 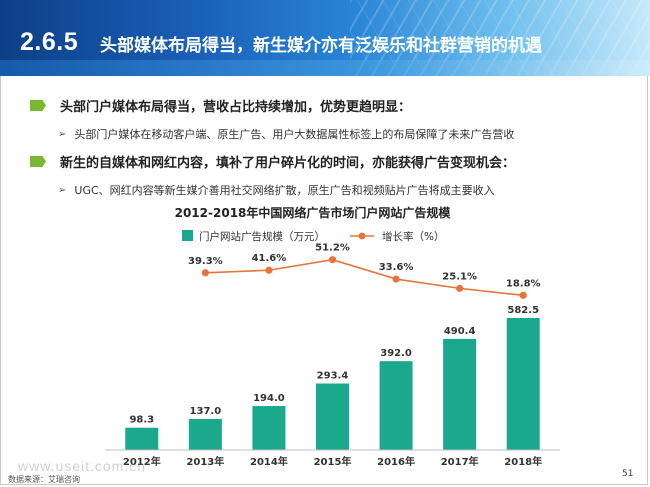 I want to click on legend-label-bar: 门户网站广告规模（万元）, so click(x=262, y=236).